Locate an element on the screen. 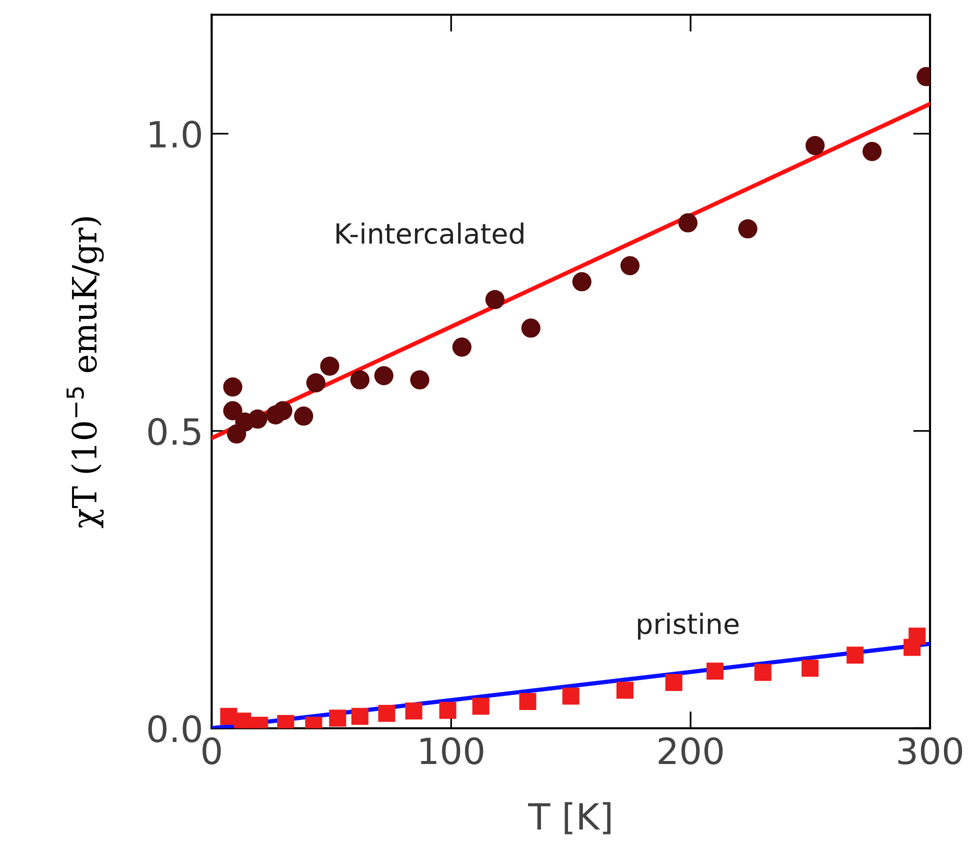 This screenshot has height=868, width=980. annotation: pristine is located at coordinates (688, 626).